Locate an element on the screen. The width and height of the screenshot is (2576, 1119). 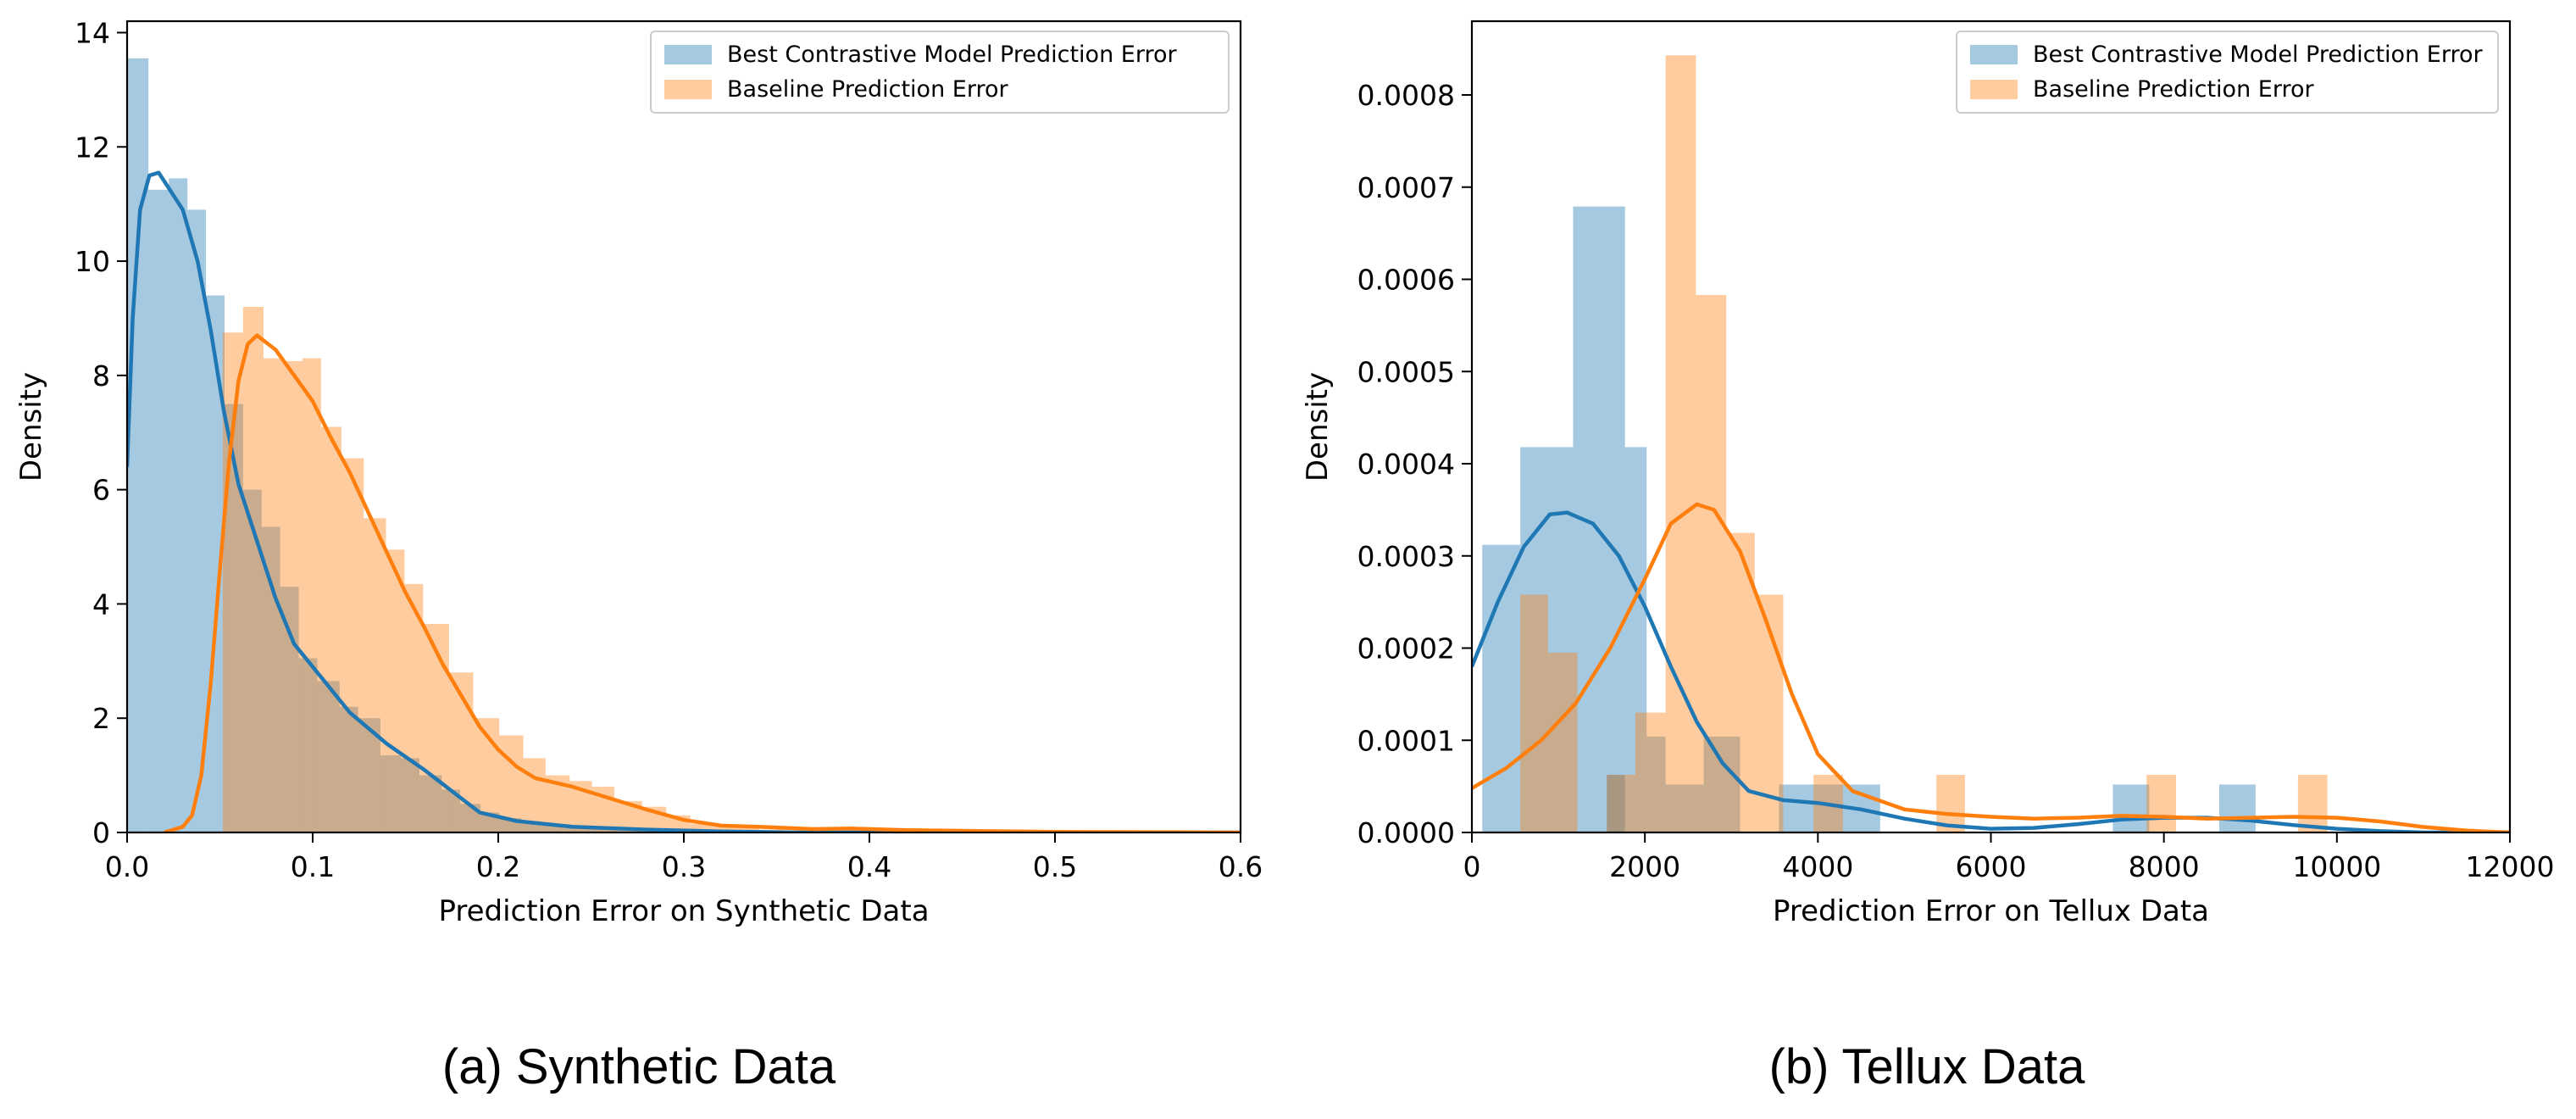
x-tick-label: 2000 is located at coordinates (1644, 866).